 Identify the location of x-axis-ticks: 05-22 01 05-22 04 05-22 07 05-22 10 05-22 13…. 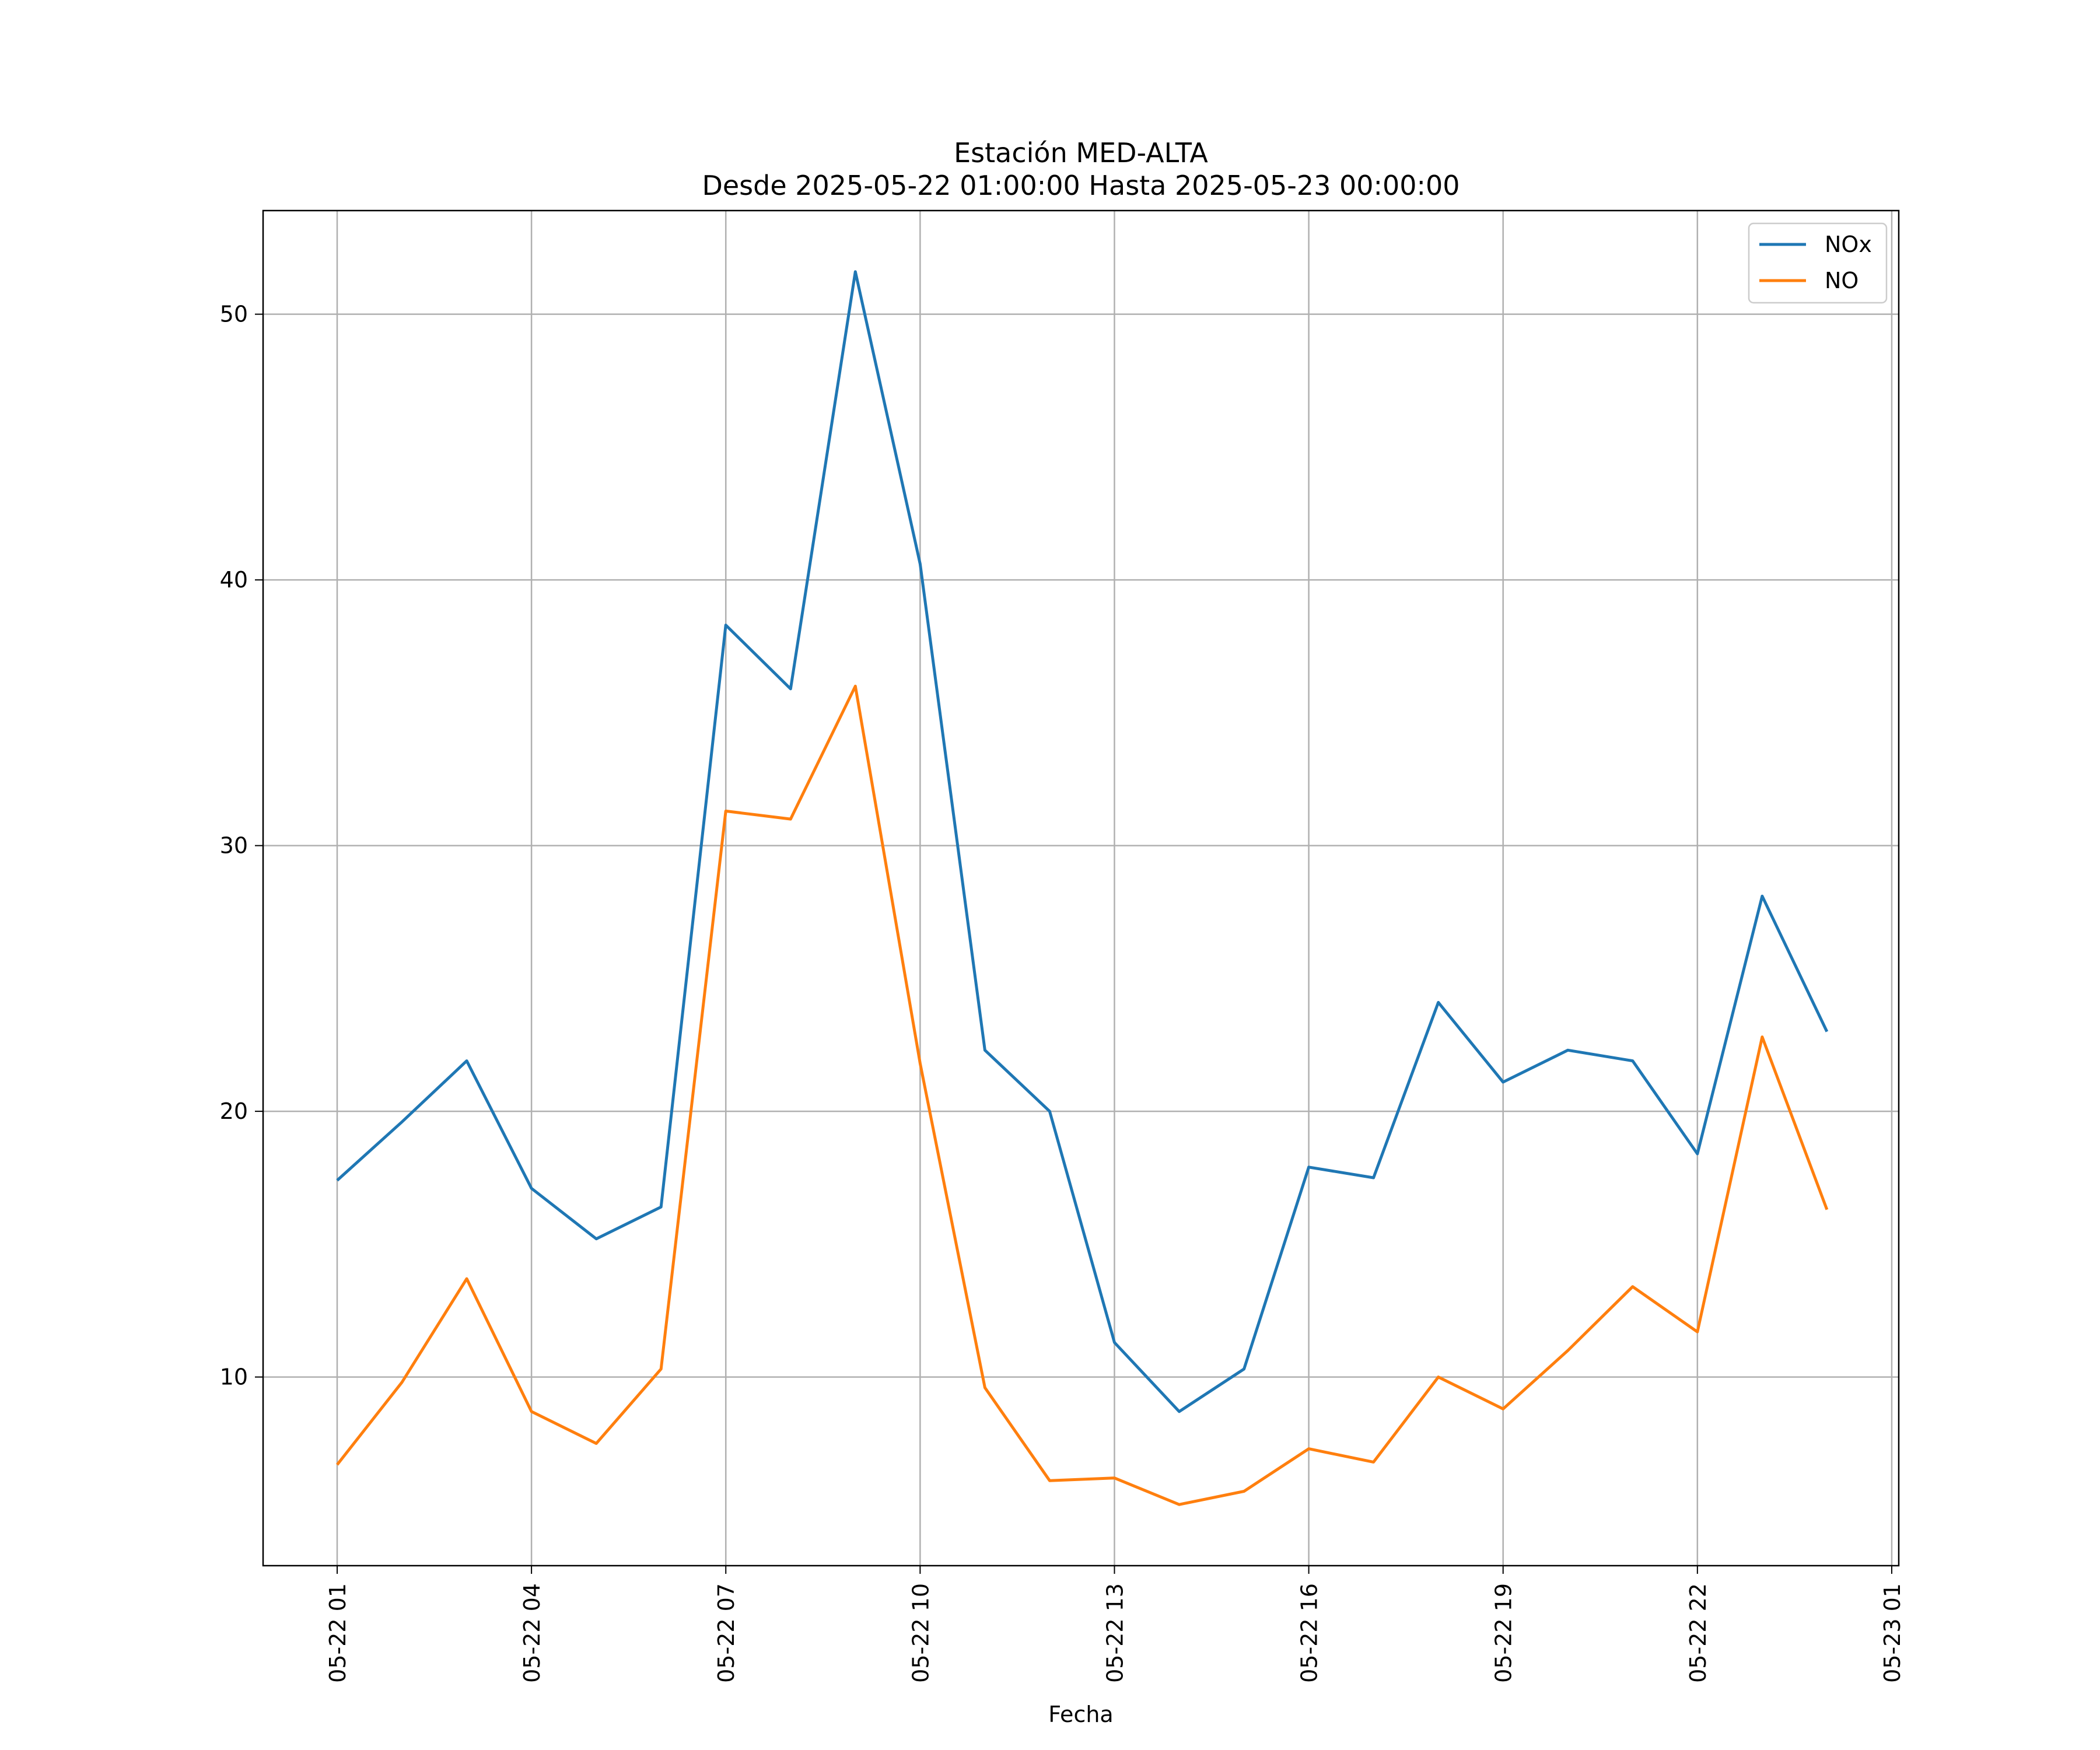
(1115, 1624).